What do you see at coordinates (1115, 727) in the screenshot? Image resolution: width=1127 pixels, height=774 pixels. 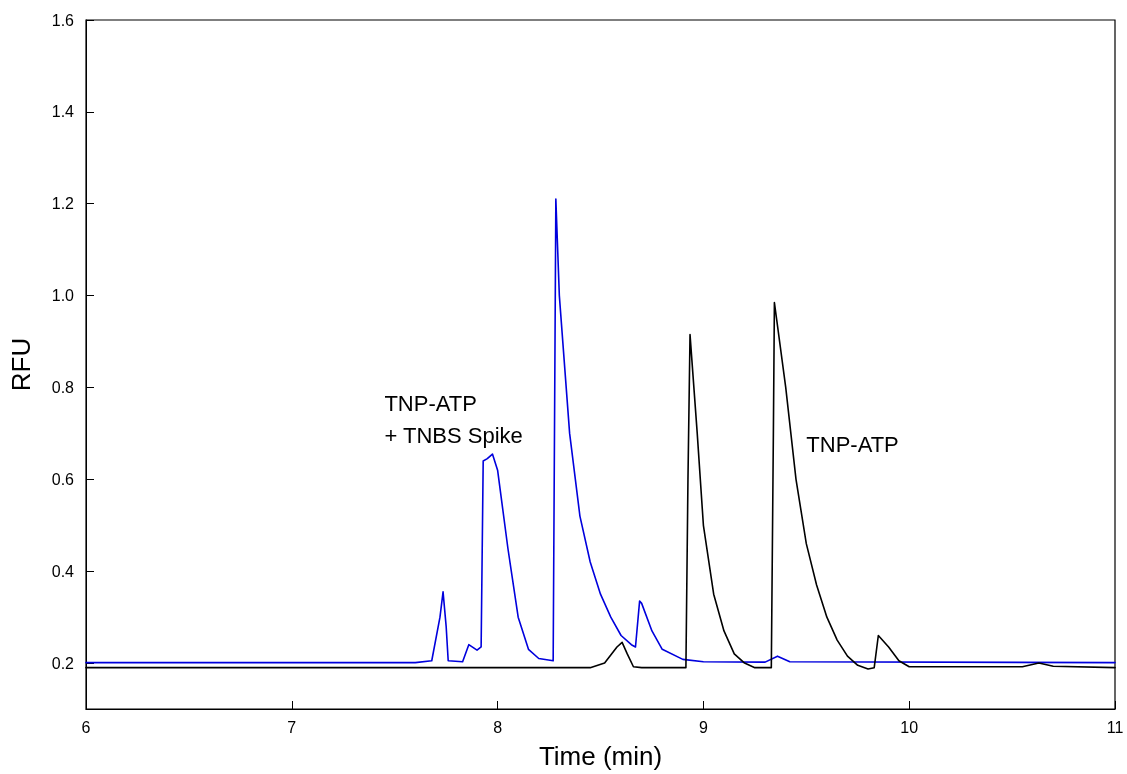 I see `x-tick-label: 11` at bounding box center [1115, 727].